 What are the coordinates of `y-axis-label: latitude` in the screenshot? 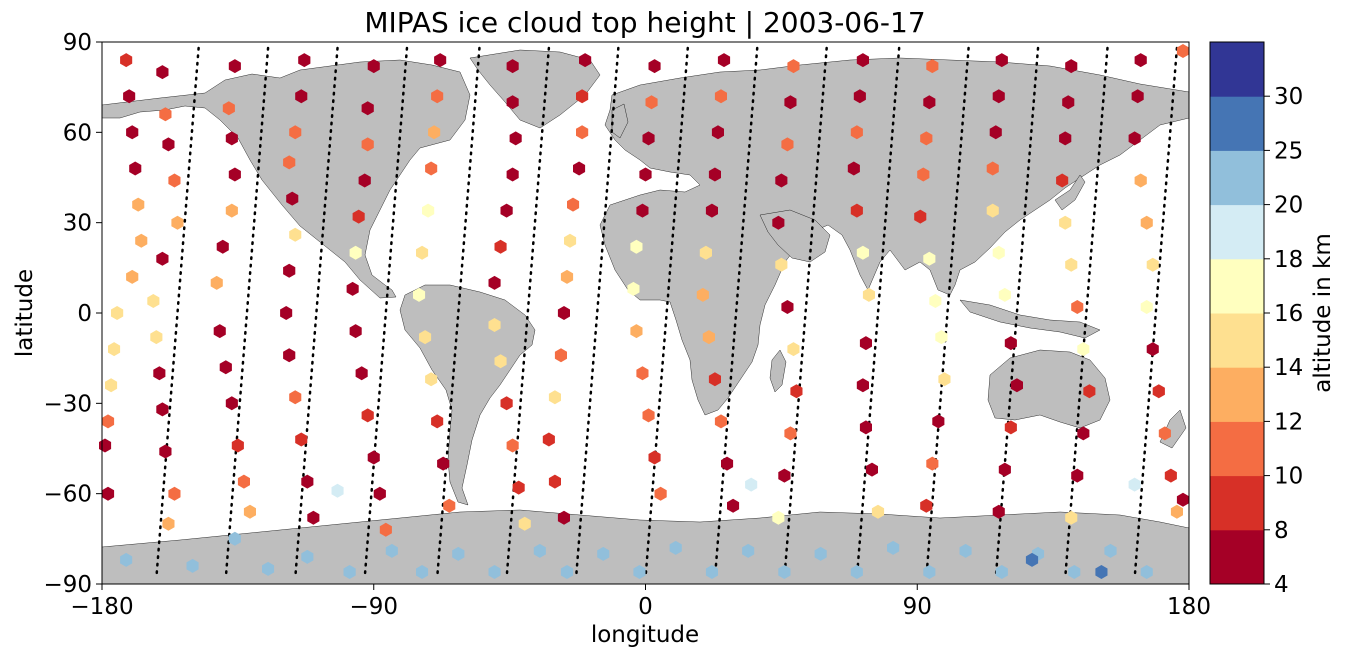 It's located at (25, 313).